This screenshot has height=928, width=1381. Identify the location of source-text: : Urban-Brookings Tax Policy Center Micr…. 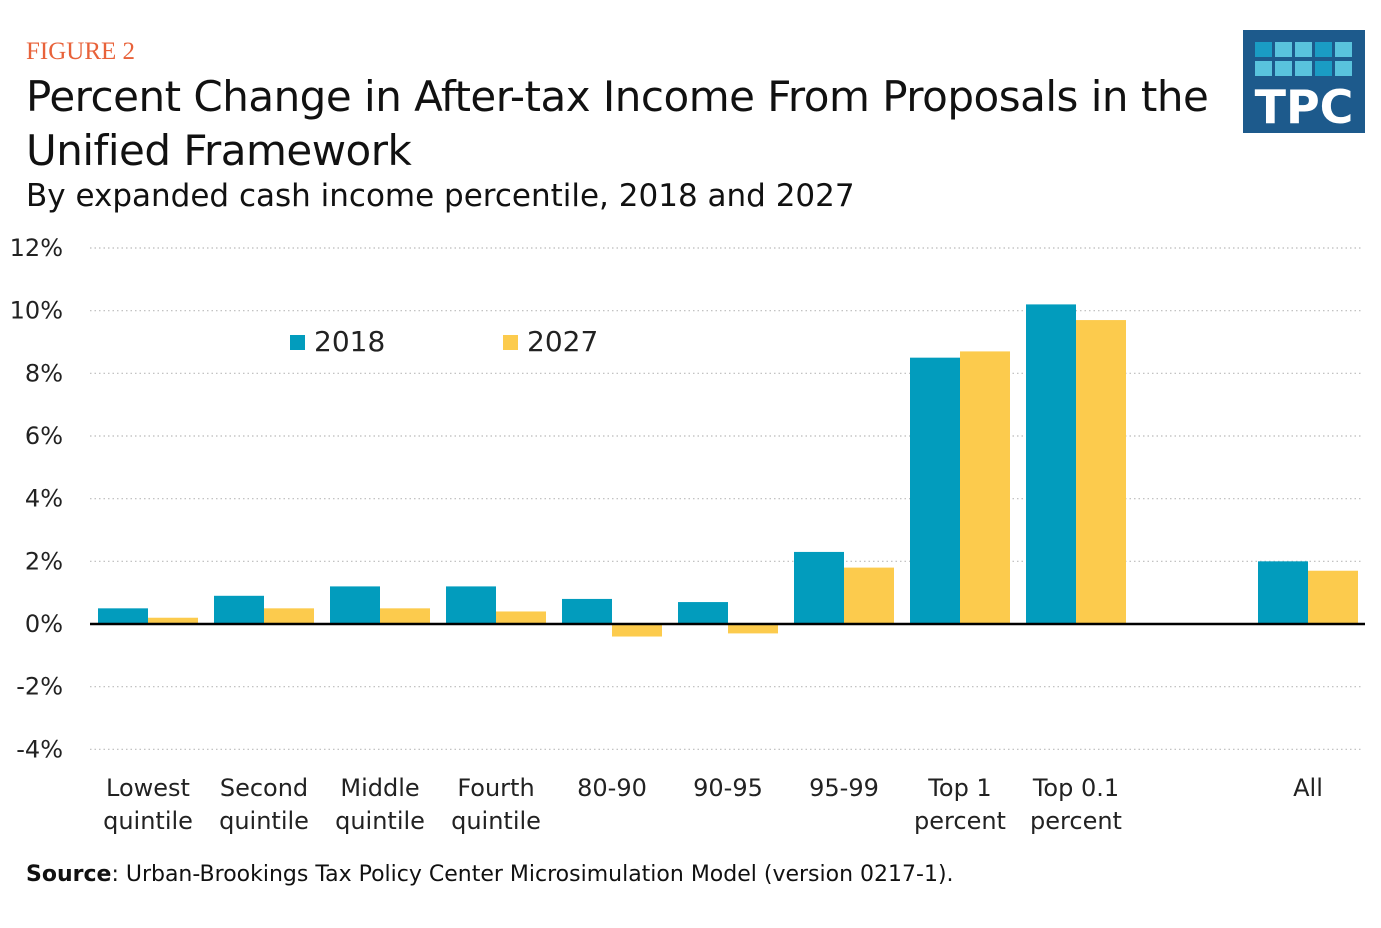
(532, 874).